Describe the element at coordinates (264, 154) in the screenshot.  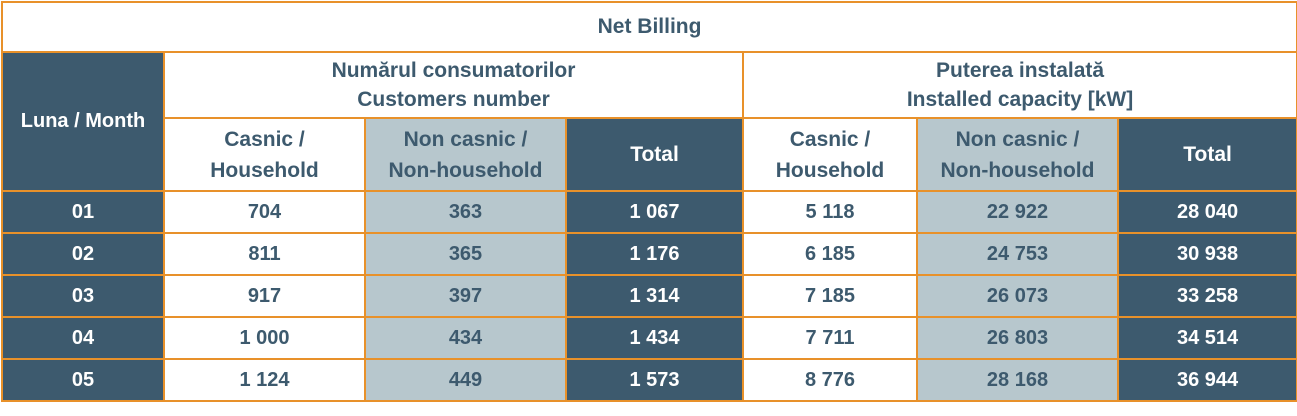
I see `customers-household-header: Casnic / Household` at that location.